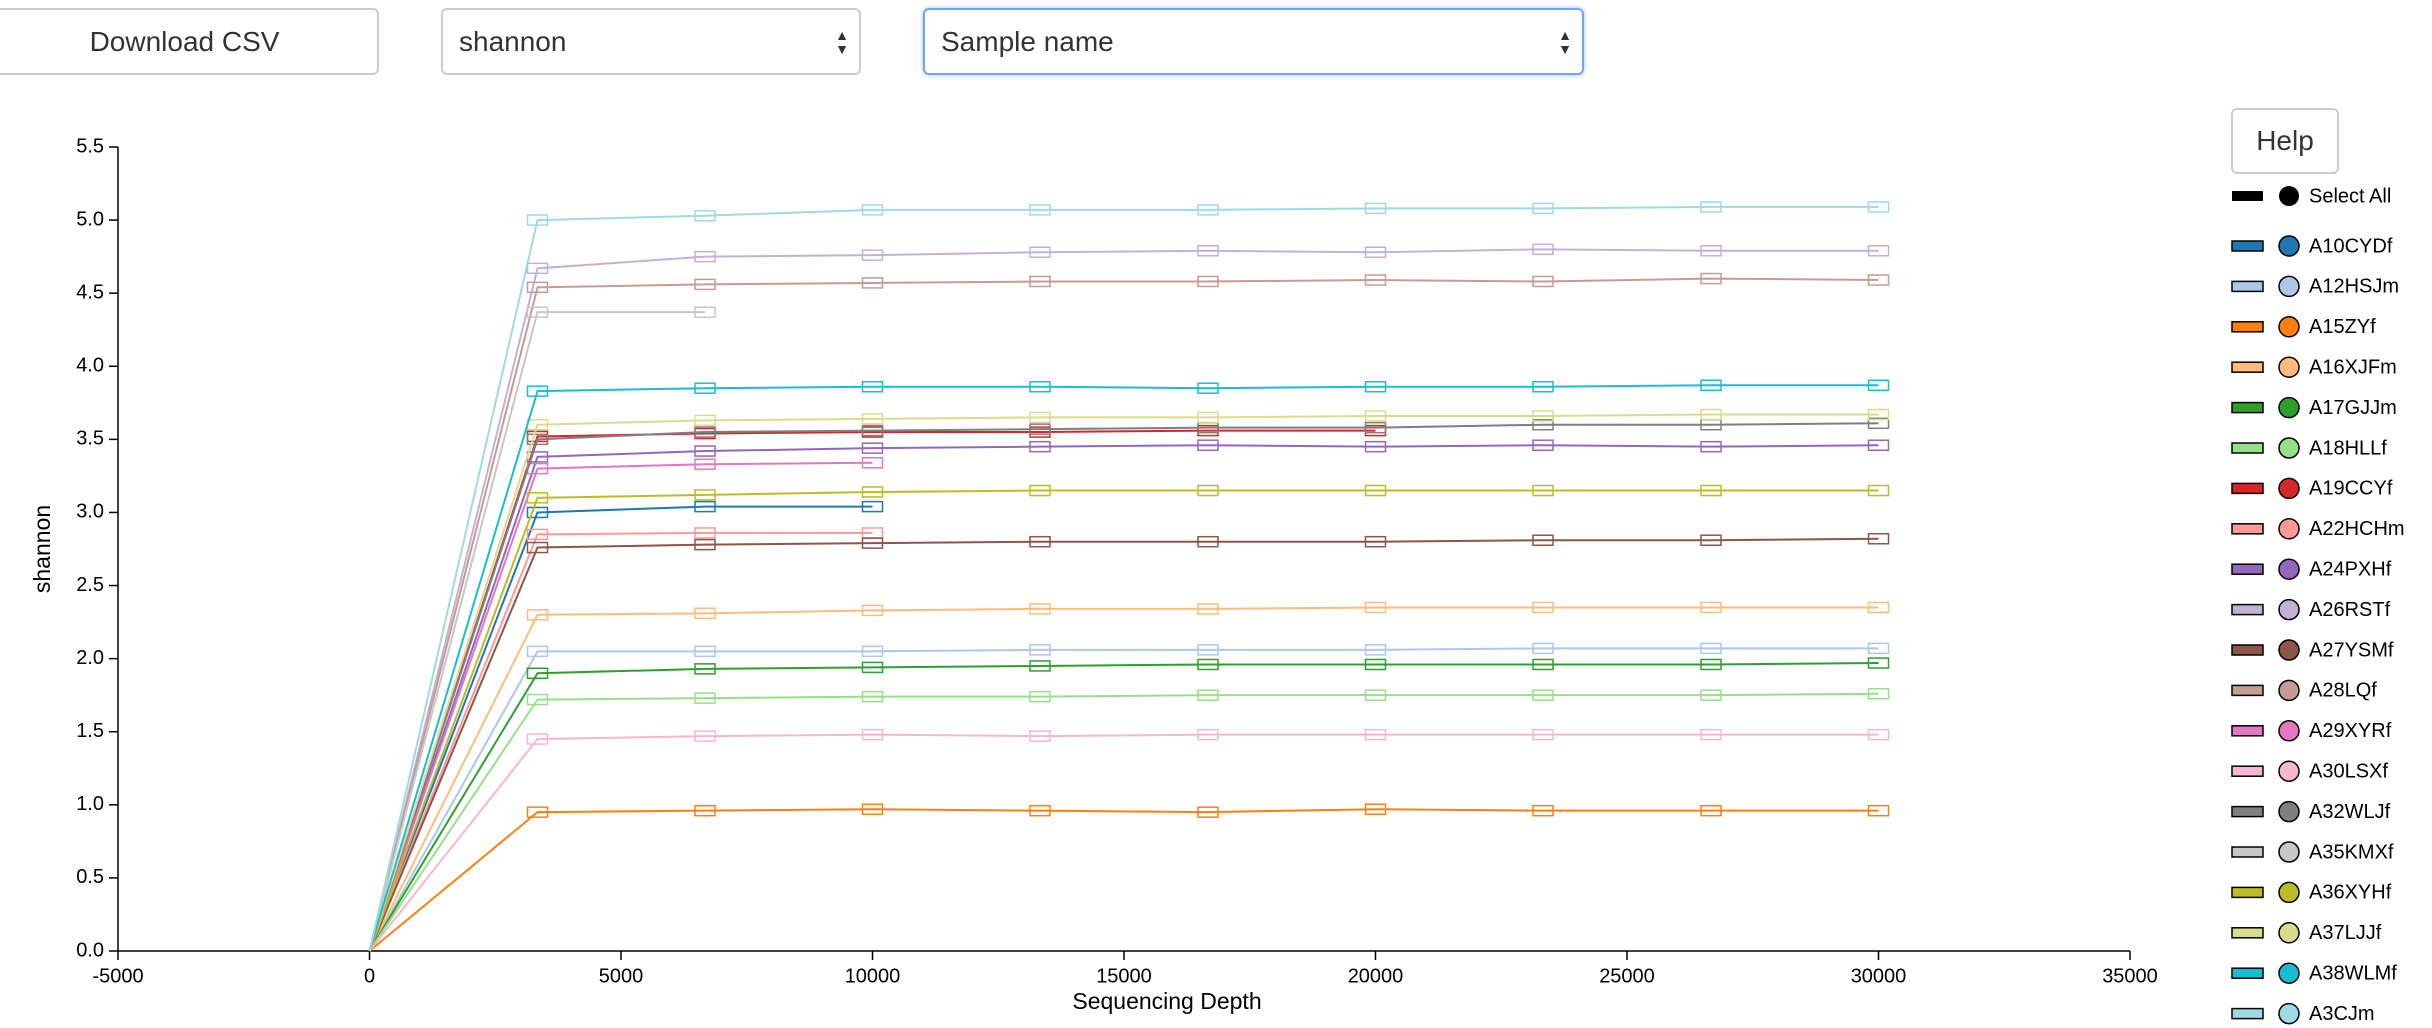 The height and width of the screenshot is (1028, 2432). I want to click on x-tick-label: 25000, so click(1627, 976).